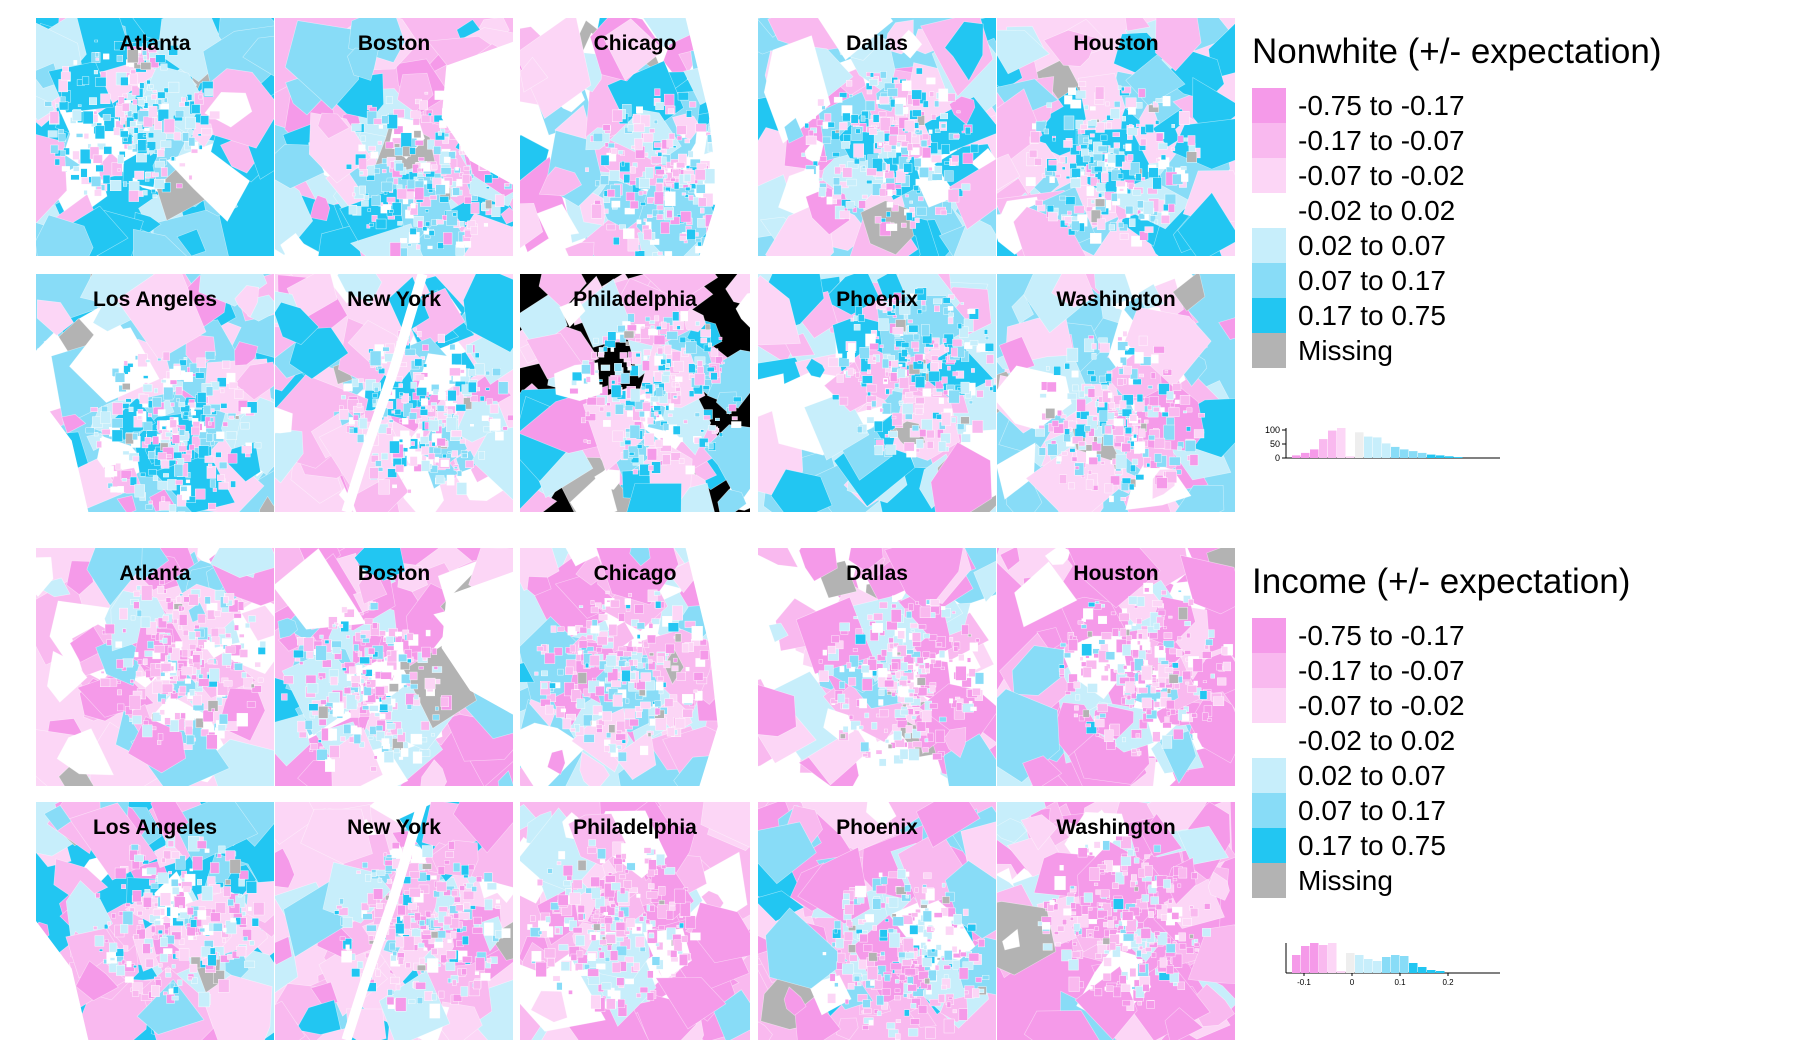  Describe the element at coordinates (1512, 740) in the screenshot. I see `legend-item: -0.02 to 0.02` at that location.